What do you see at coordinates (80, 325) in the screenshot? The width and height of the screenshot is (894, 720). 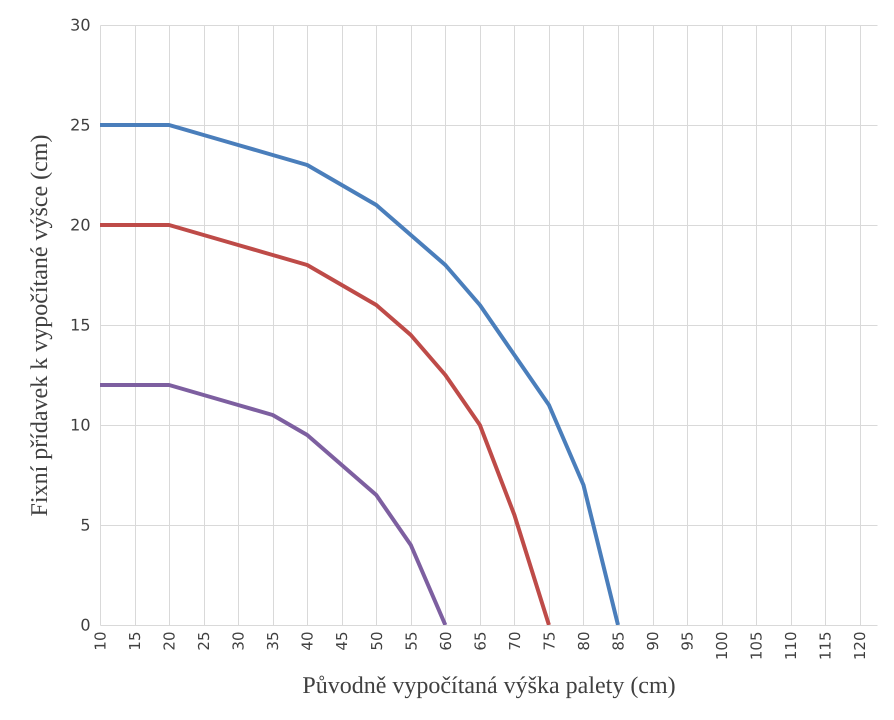 I see `y-tick-label: 15` at bounding box center [80, 325].